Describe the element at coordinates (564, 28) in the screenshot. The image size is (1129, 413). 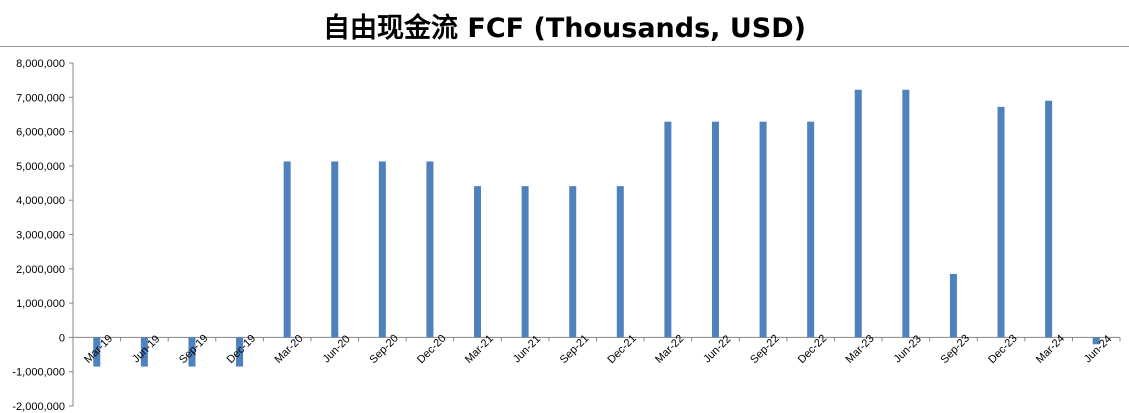
I see `chart-title: 自由现金流 FCF (Thousands, USD)` at that location.